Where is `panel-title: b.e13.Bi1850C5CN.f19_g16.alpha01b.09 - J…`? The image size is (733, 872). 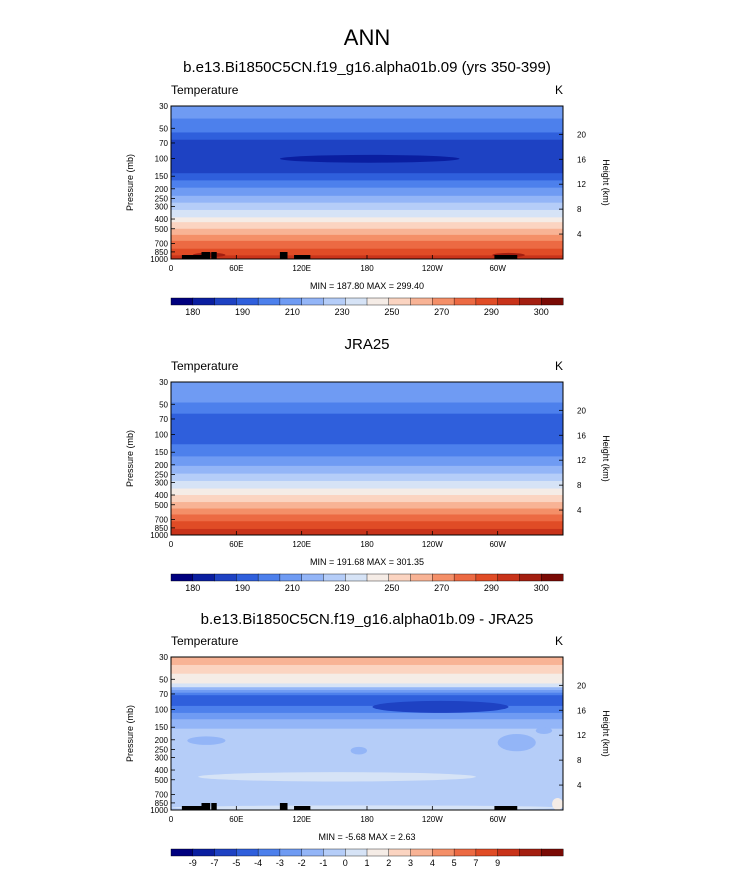
panel-title: b.e13.Bi1850C5CN.f19_g16.alpha01b.09 - J… is located at coordinates (367, 619).